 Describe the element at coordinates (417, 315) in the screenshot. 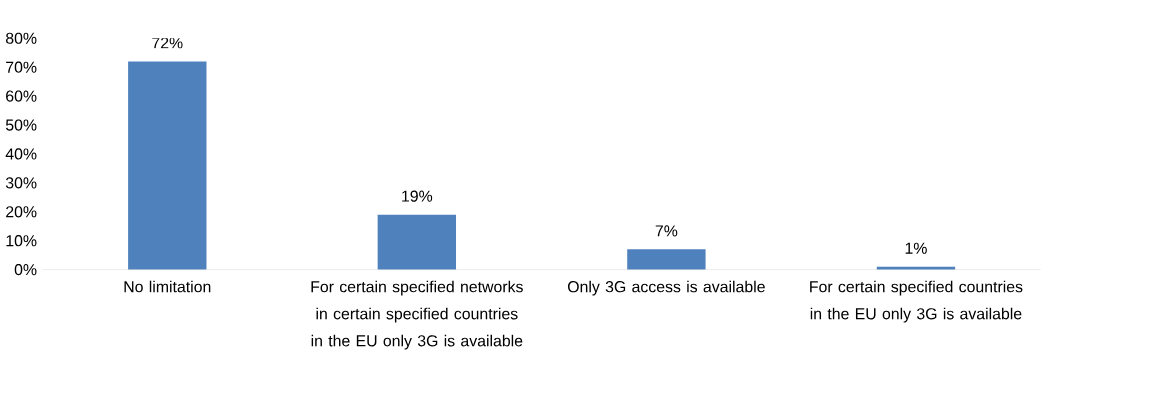

I see `x-tick-label: For certain specified networks in certain specified countries in the EU only 3G is available` at that location.